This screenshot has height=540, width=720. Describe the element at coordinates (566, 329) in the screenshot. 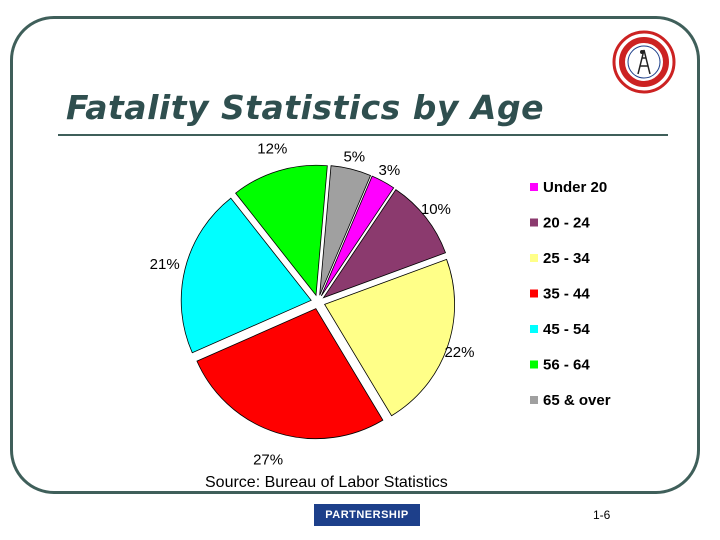

I see `legend-label: 45 - 54` at that location.